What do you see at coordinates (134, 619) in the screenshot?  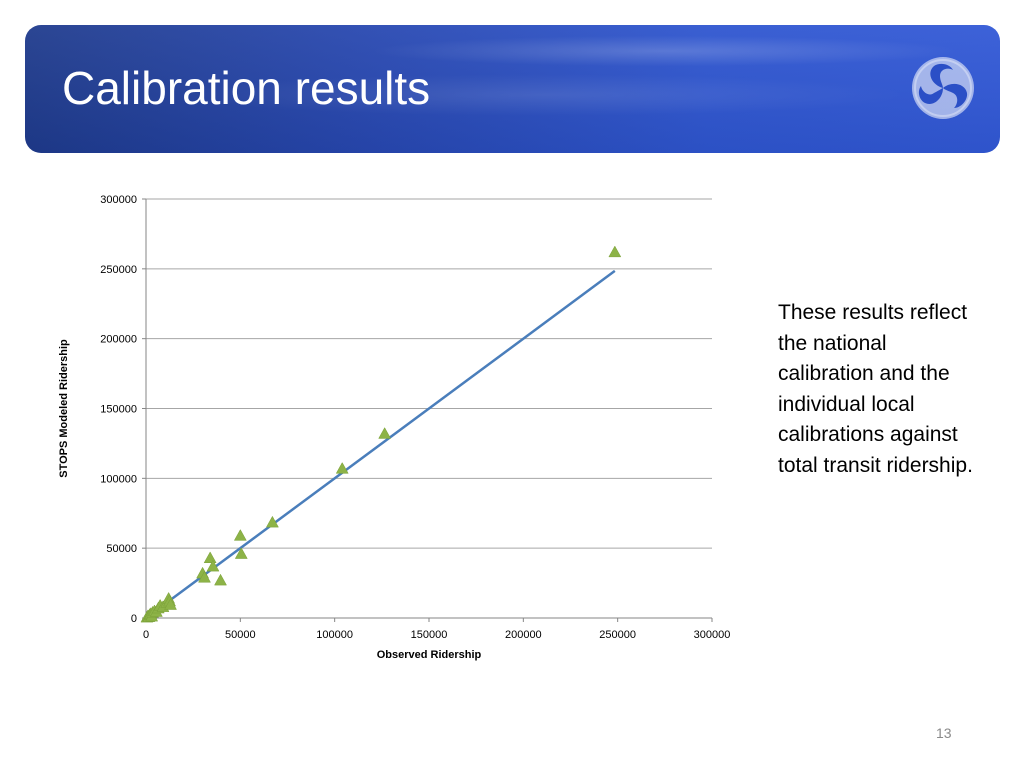 I see `y-tick-label: 0` at bounding box center [134, 619].